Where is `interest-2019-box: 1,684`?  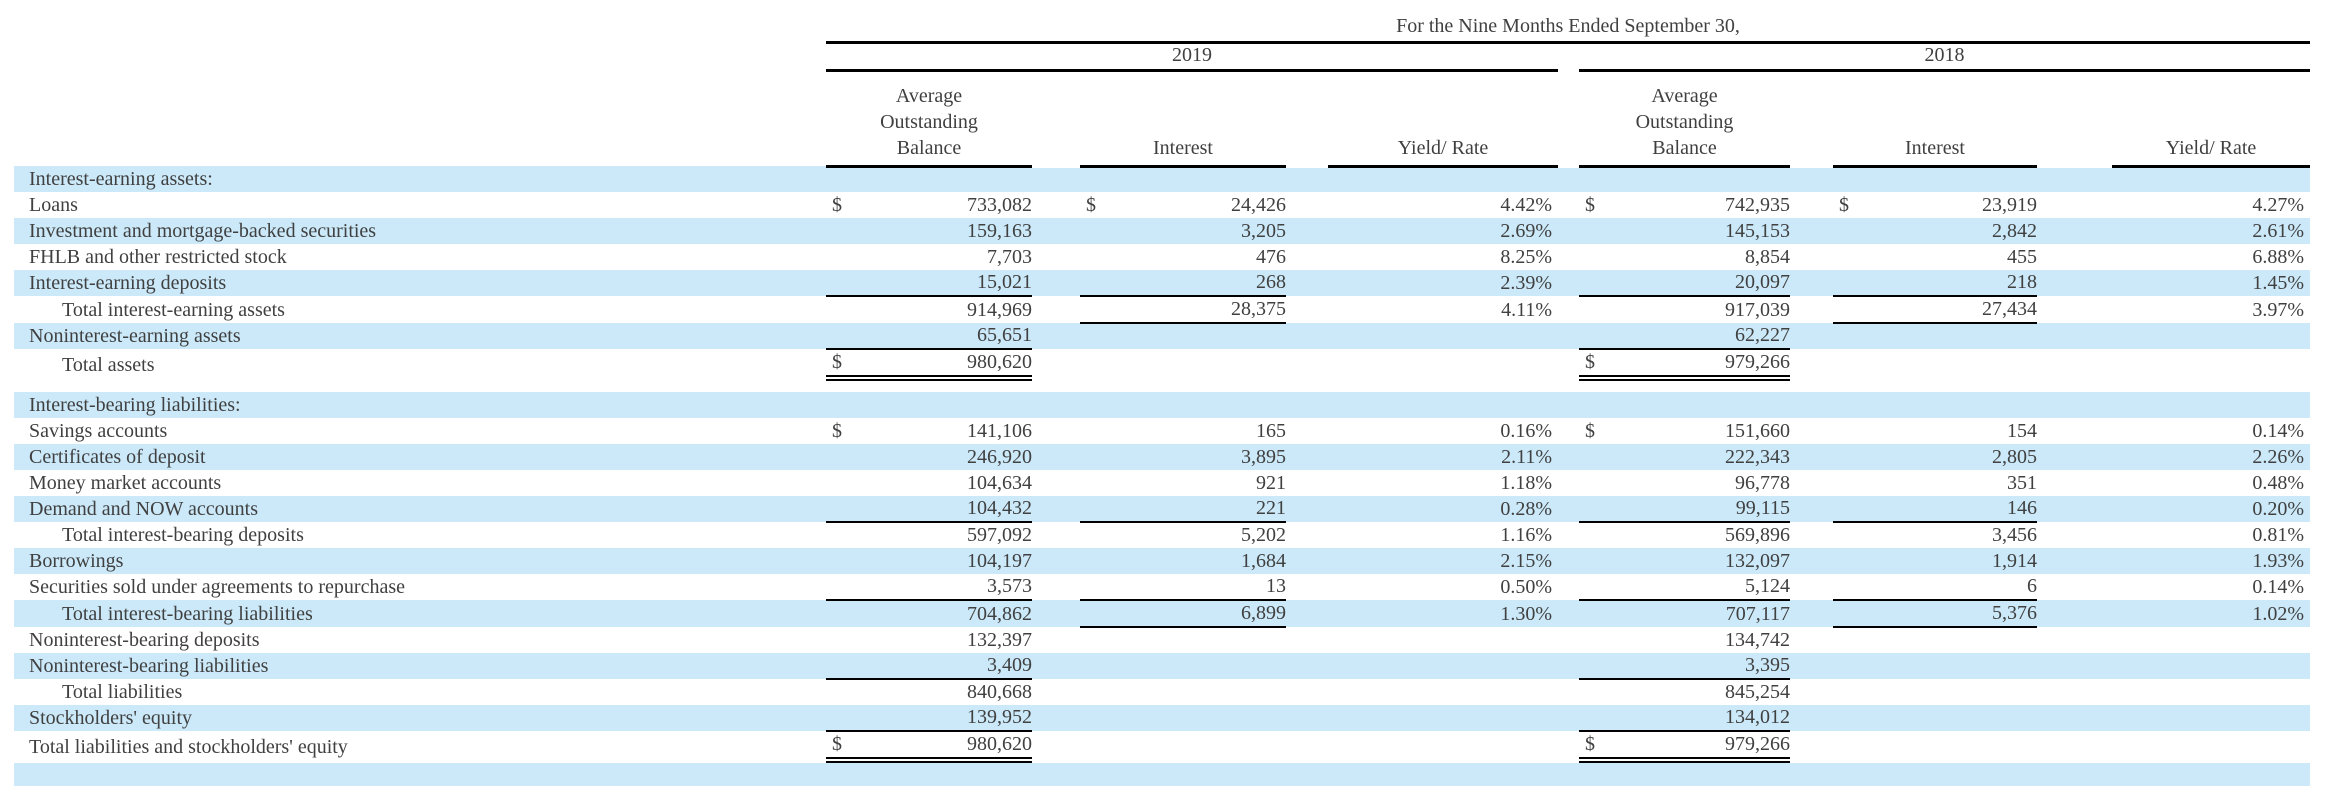
interest-2019-box: 1,684 is located at coordinates (1183, 561).